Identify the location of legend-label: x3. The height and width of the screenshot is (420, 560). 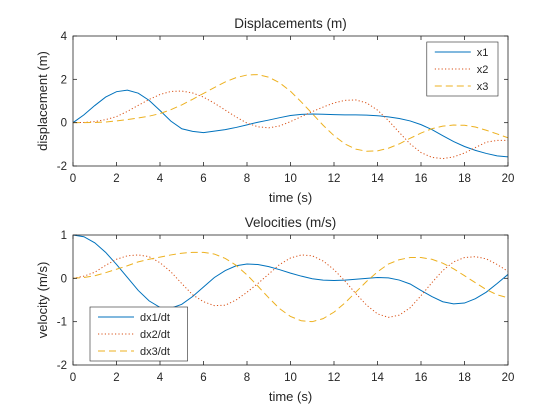
(483, 87).